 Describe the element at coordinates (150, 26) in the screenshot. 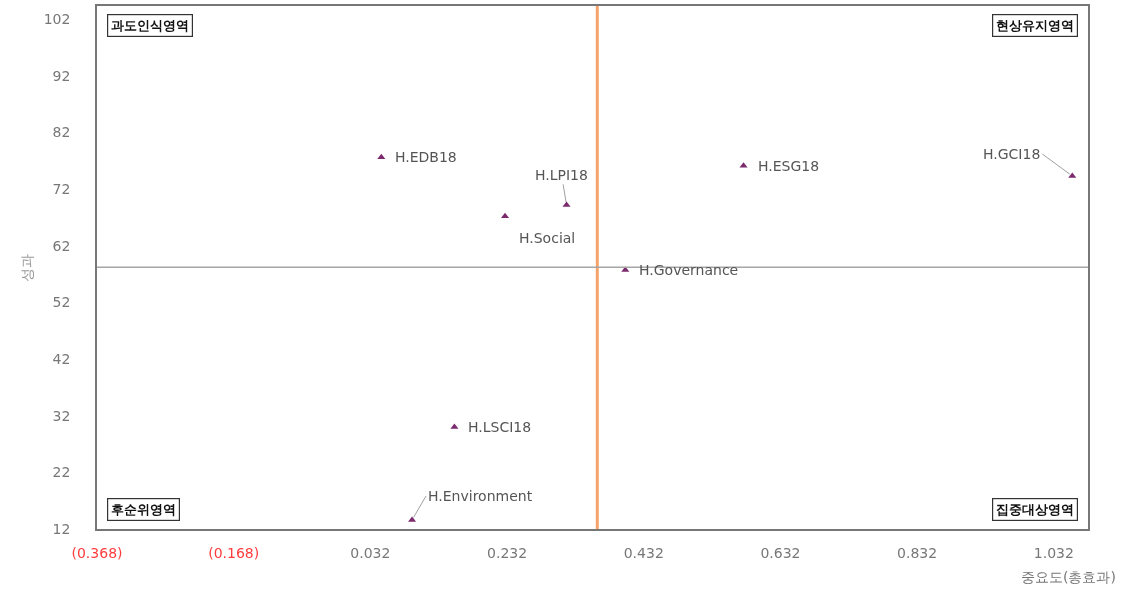

I see `annotation: 과도인식영역` at that location.